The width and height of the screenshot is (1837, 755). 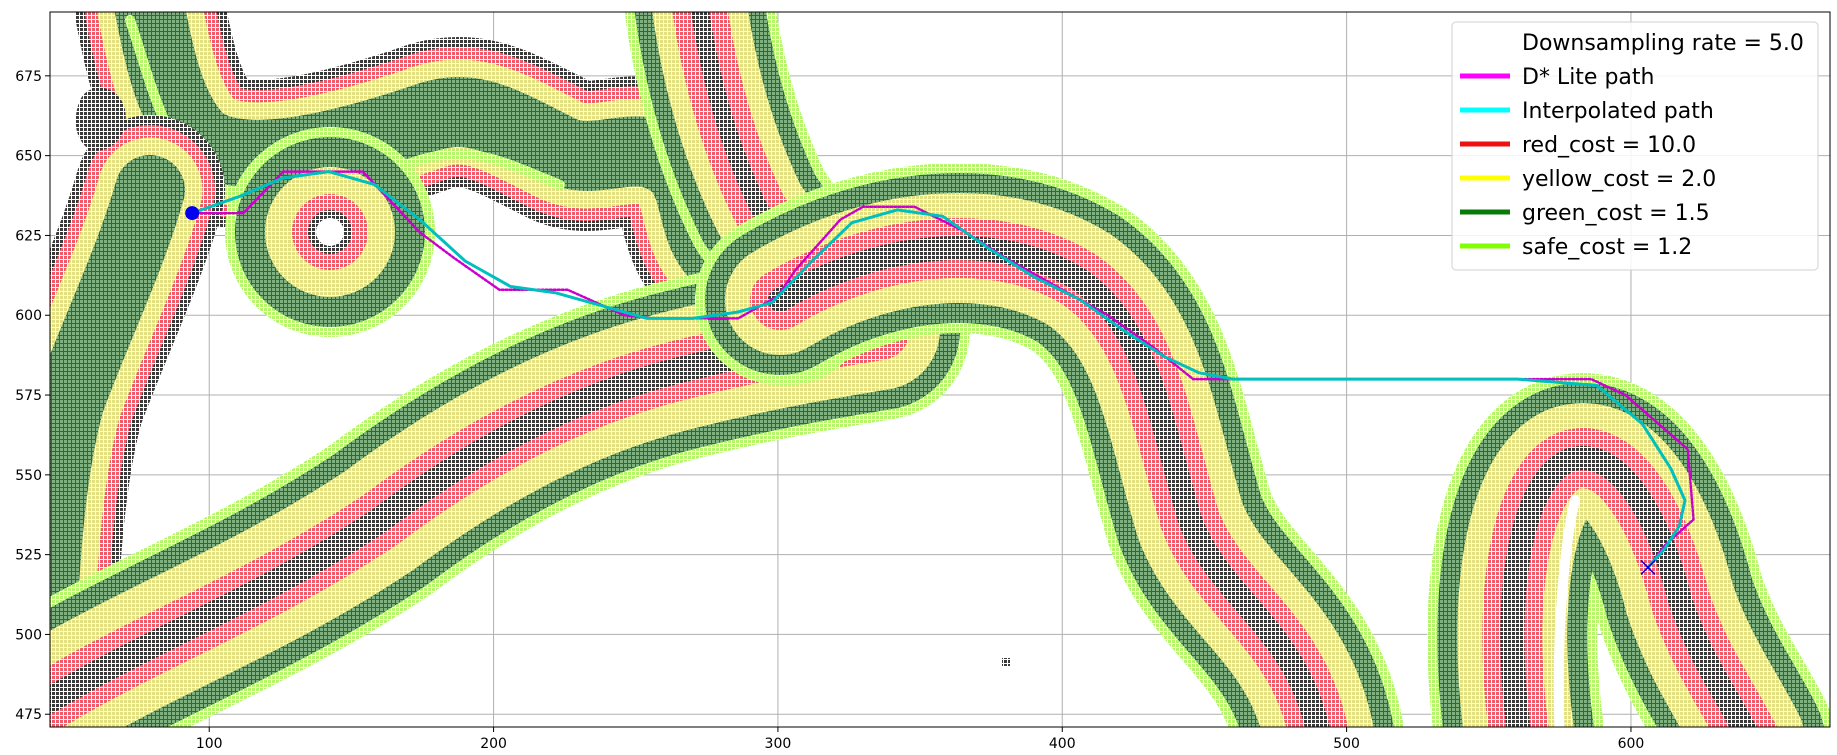 What do you see at coordinates (1609, 145) in the screenshot?
I see `legend-label: red_cost = 10.0` at bounding box center [1609, 145].